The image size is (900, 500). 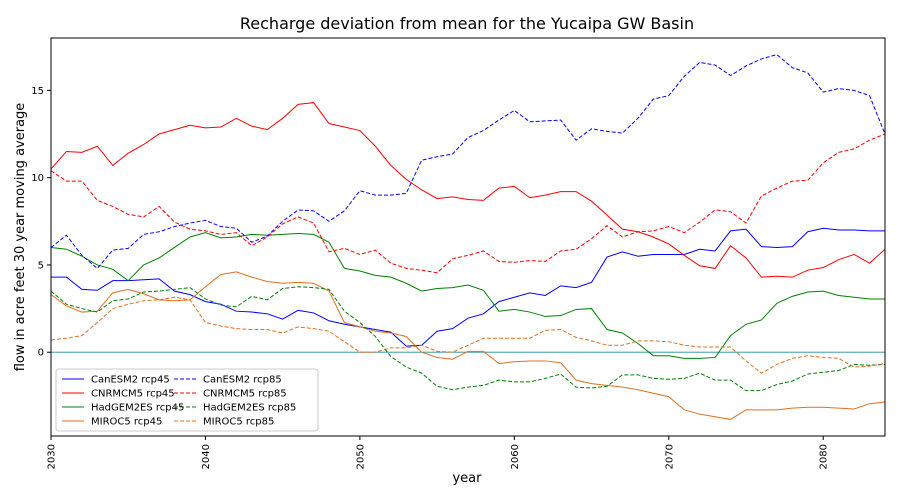 What do you see at coordinates (41, 265) in the screenshot?
I see `y-tick-label: 5` at bounding box center [41, 265].